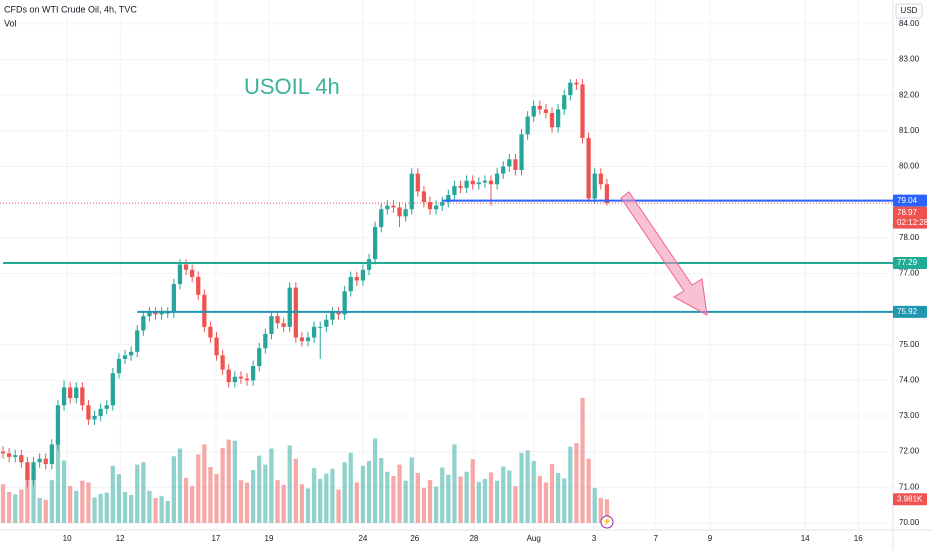 The image size is (932, 550). I want to click on chart-title: USOIL 4h, so click(292, 86).